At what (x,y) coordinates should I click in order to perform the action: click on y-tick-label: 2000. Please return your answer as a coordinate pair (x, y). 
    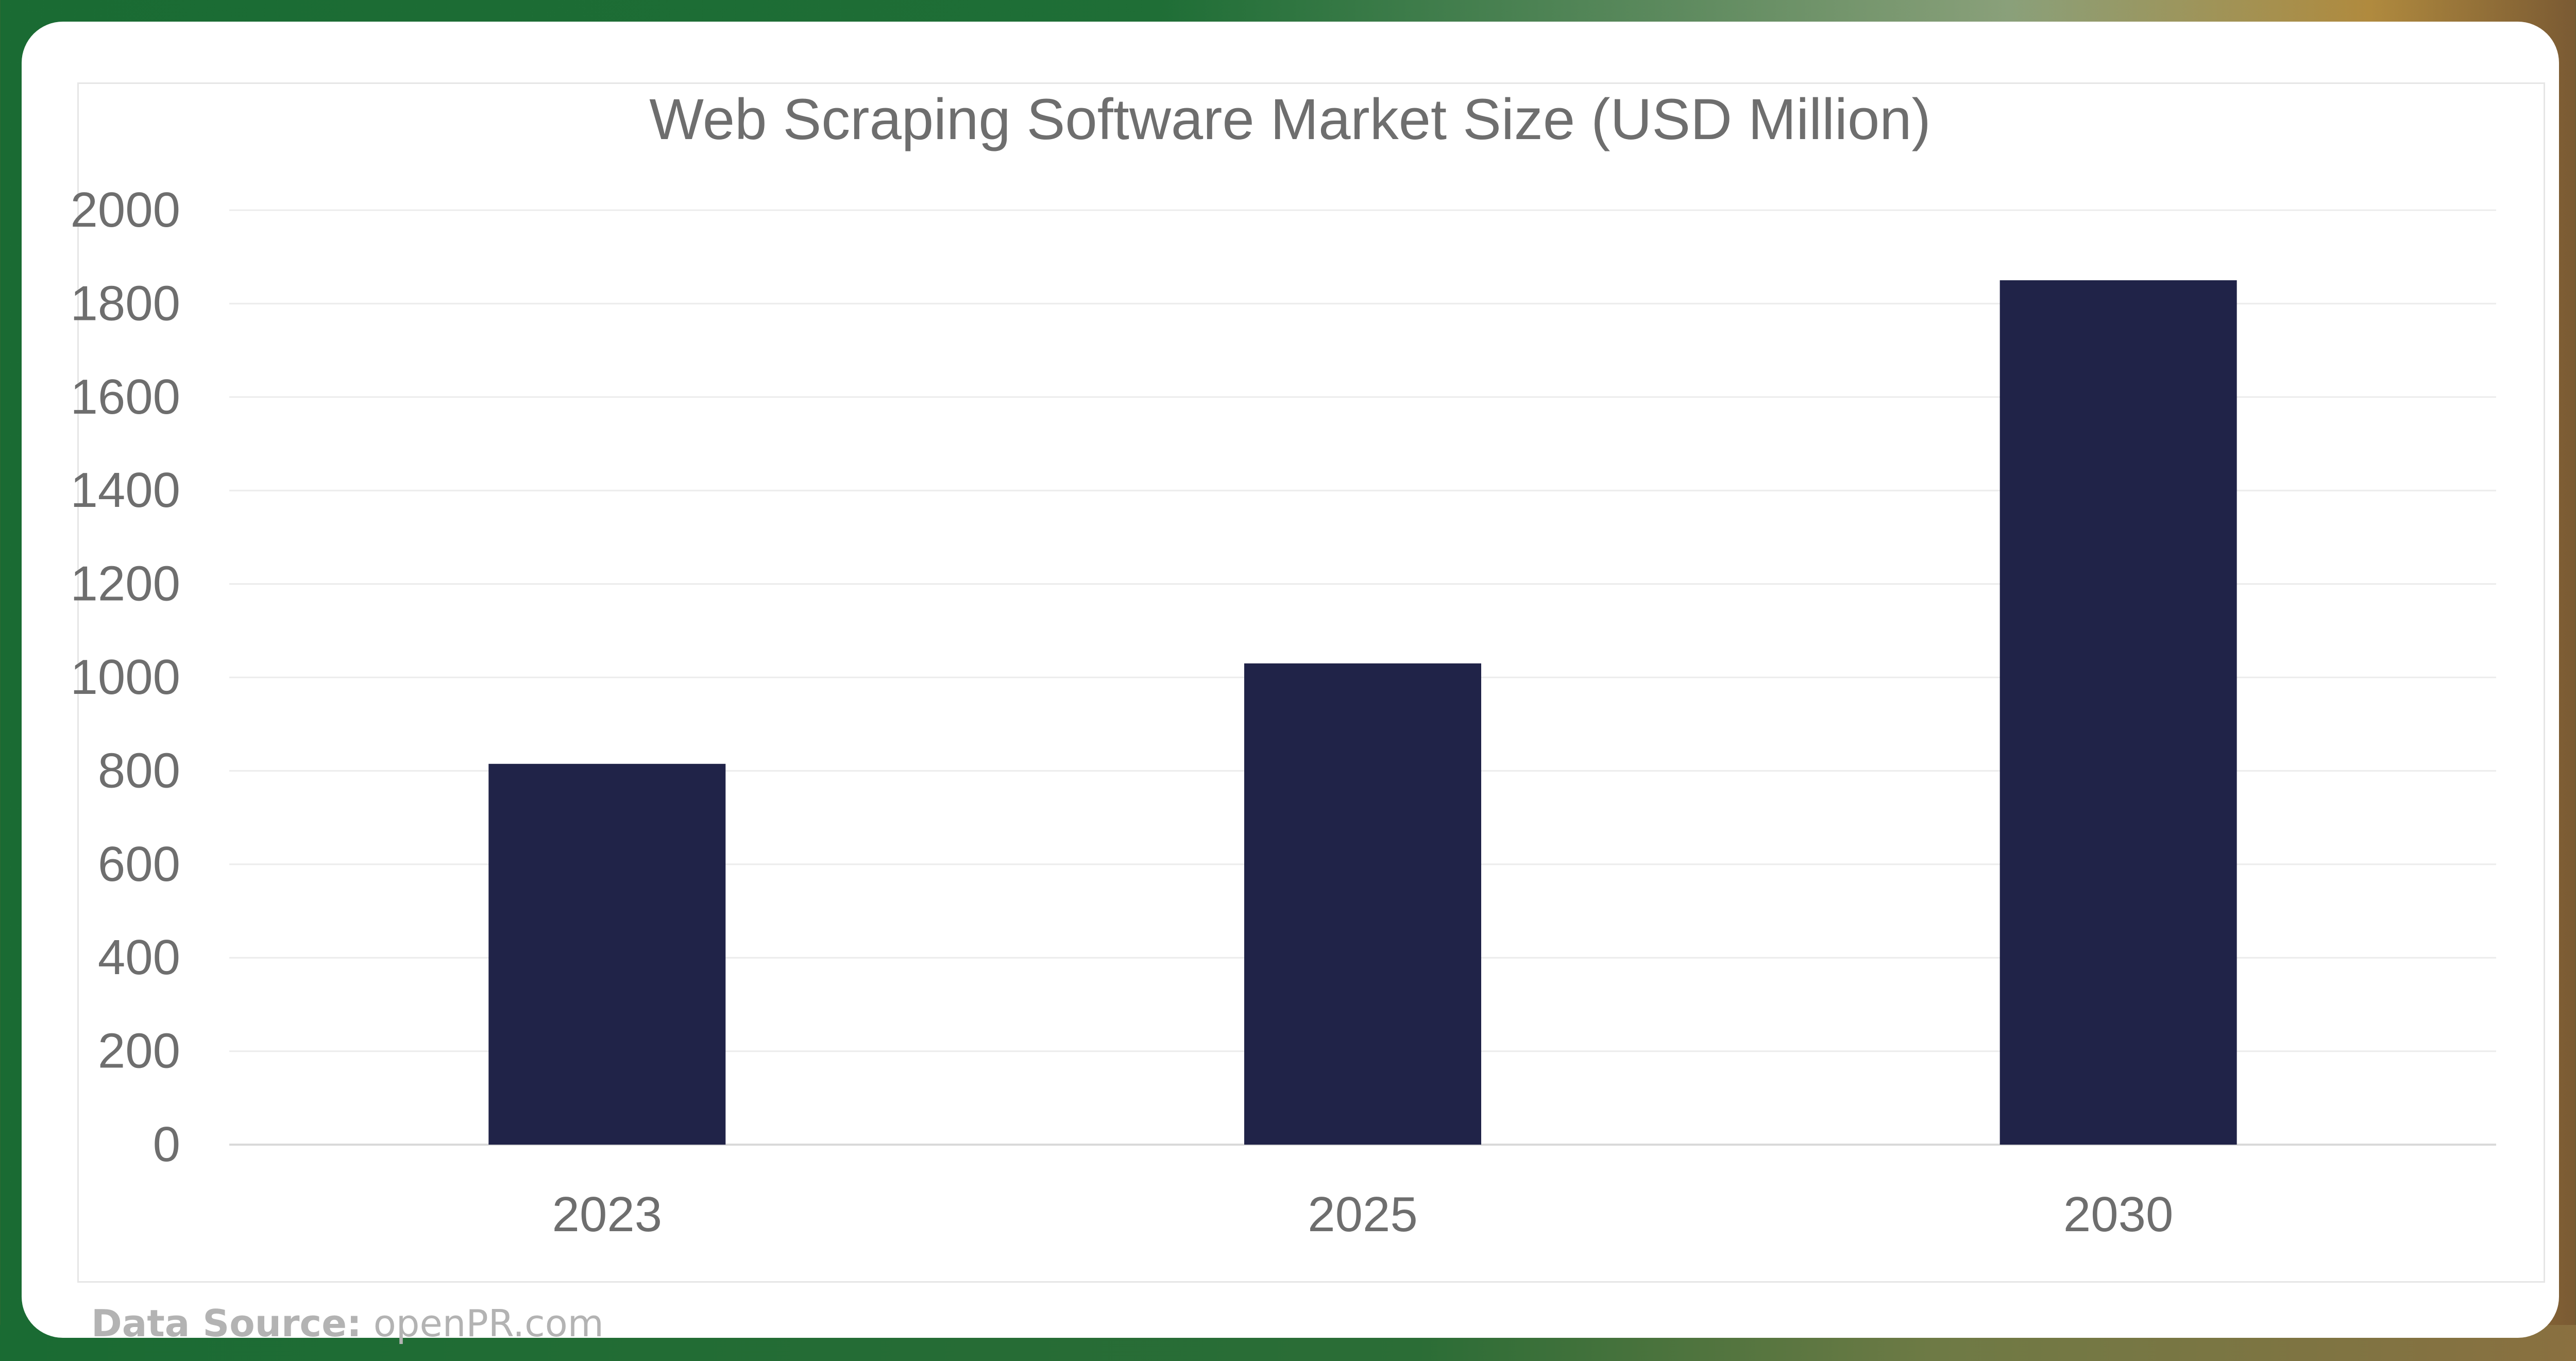
    Looking at the image, I should click on (125, 209).